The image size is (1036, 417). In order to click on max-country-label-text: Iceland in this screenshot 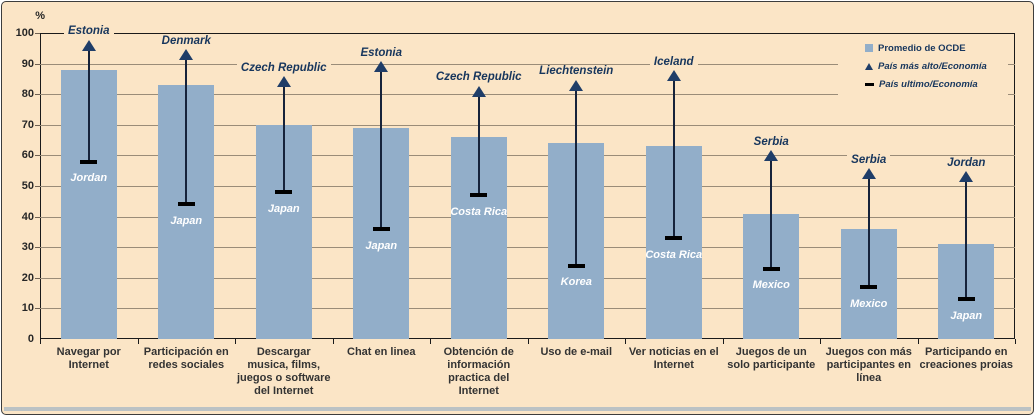, I will do `click(673, 62)`.